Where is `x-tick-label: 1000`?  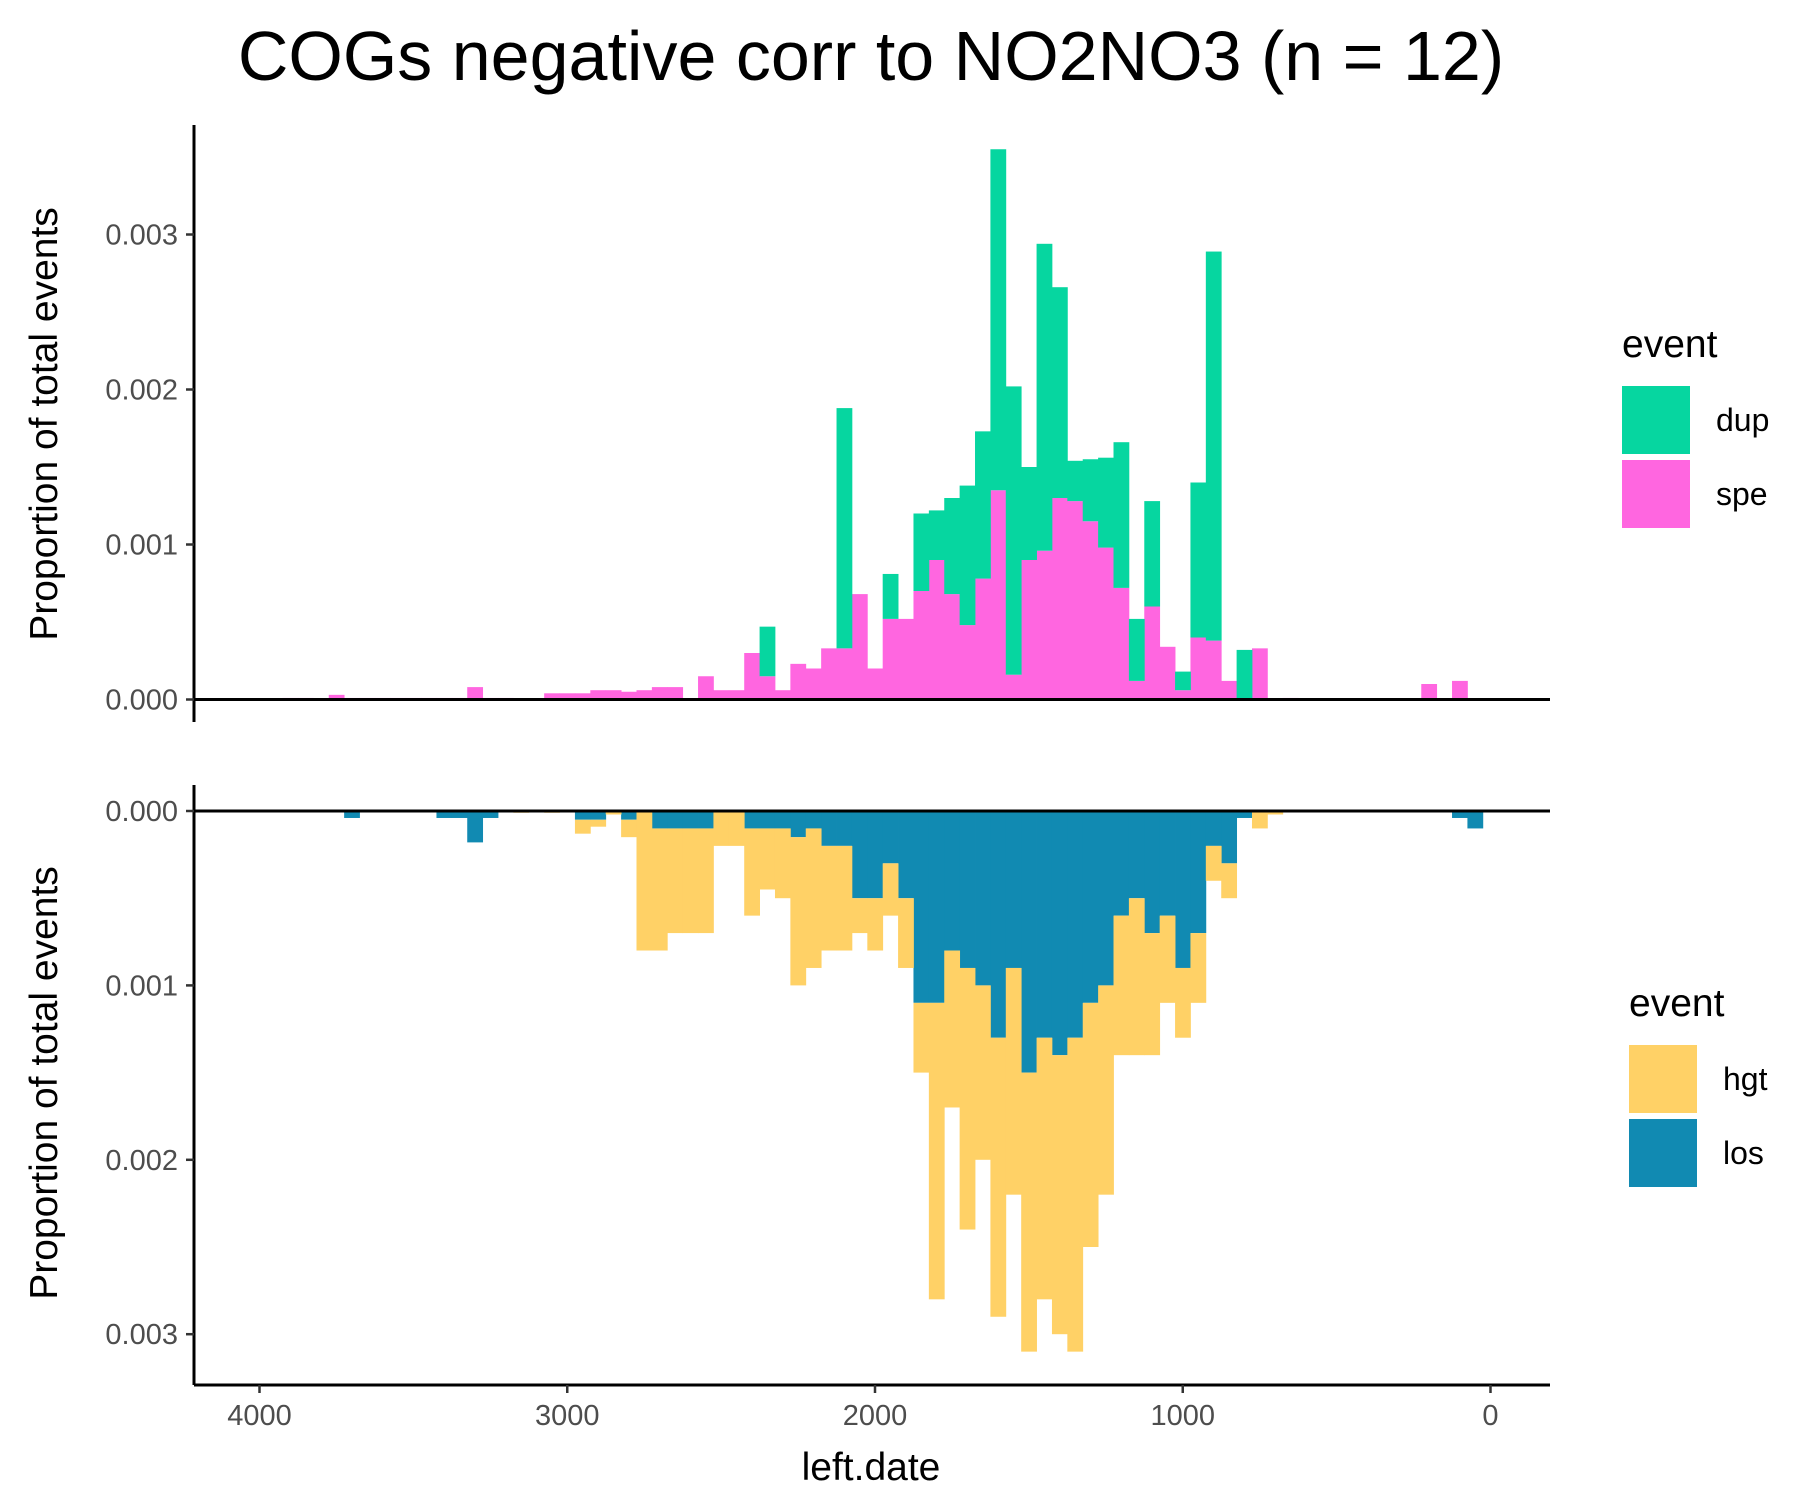 x-tick-label: 1000 is located at coordinates (1182, 1416).